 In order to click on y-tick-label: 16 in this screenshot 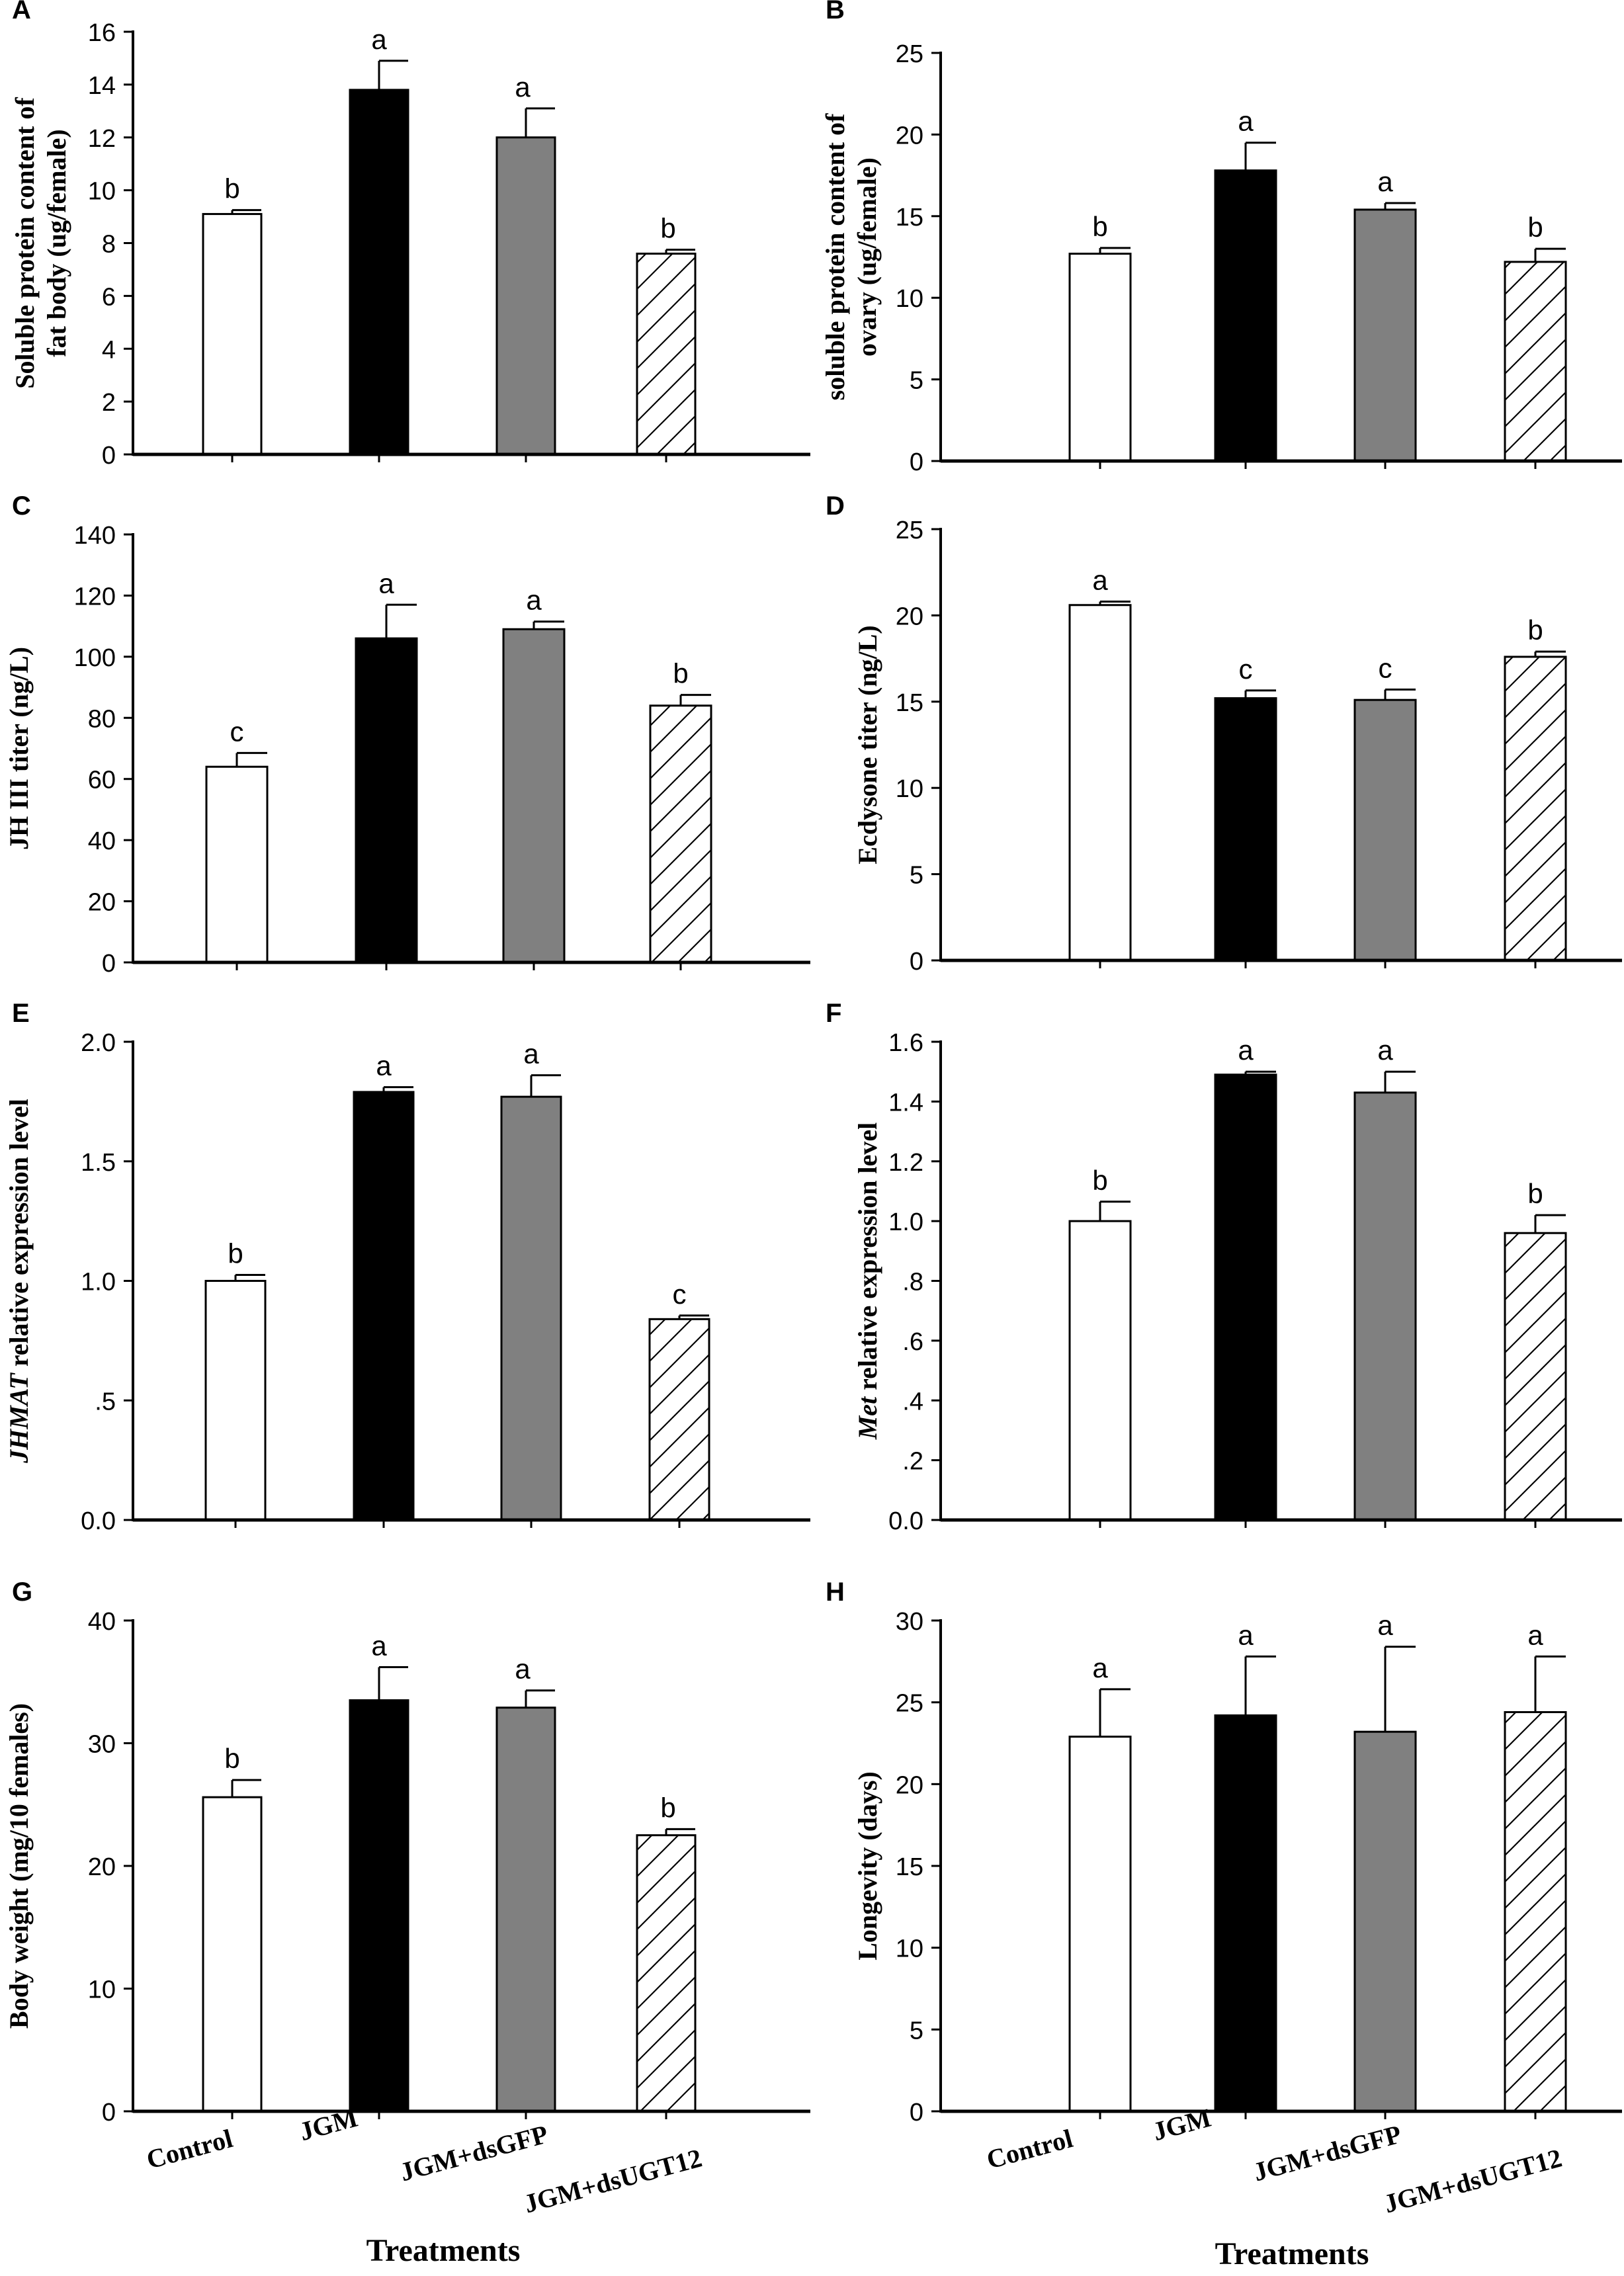, I will do `click(102, 33)`.